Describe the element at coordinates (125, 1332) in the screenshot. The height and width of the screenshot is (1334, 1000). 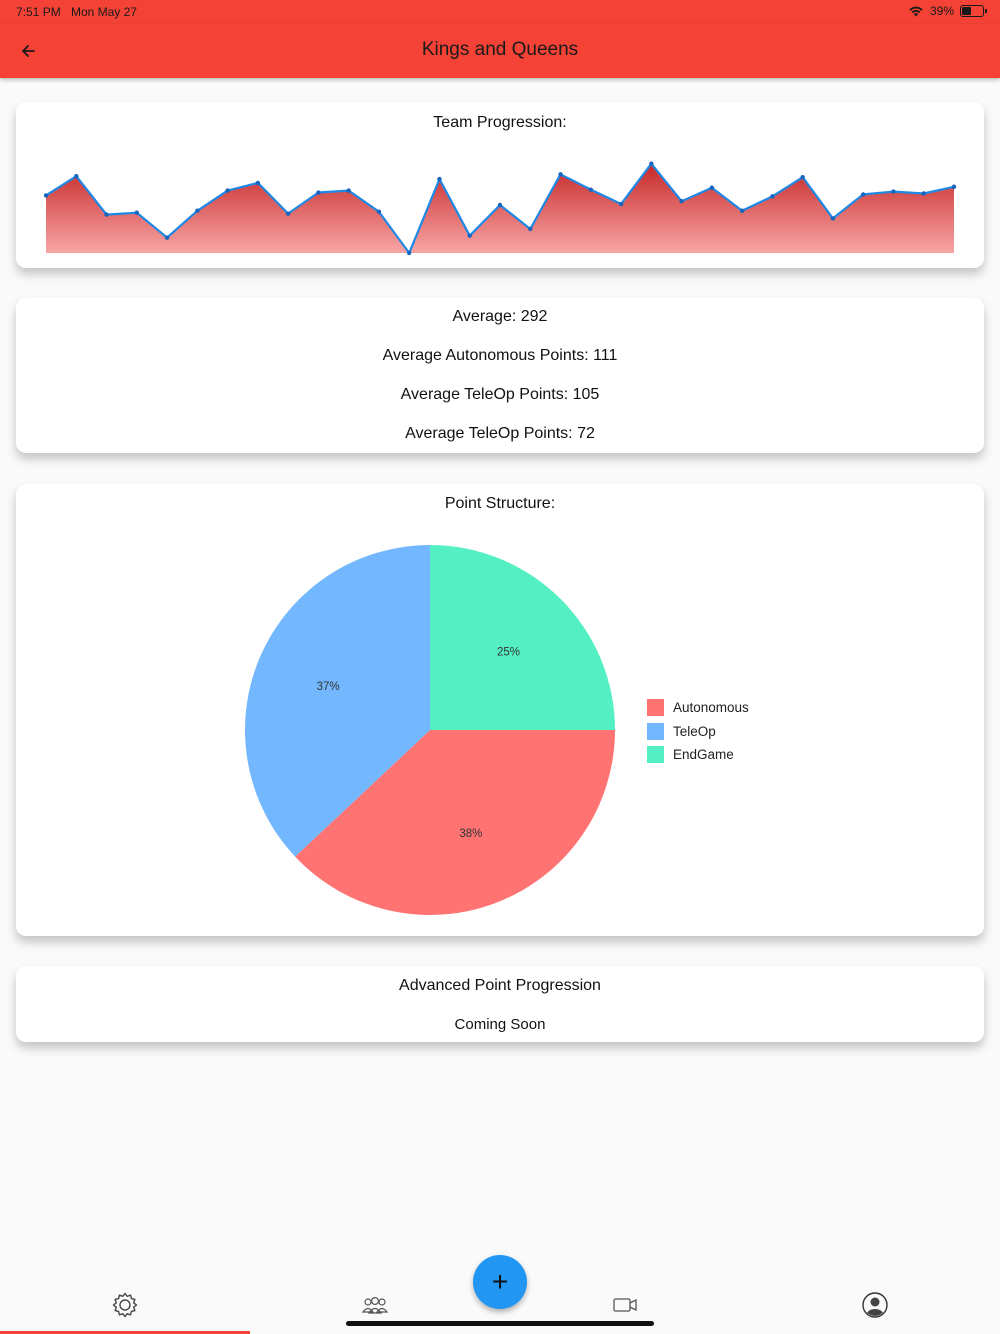
I see `nav-active-indicator` at that location.